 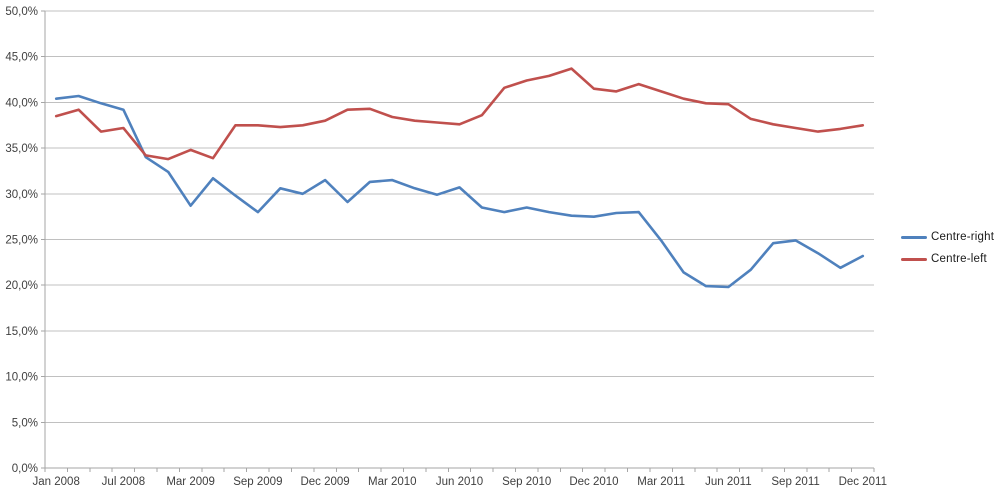 What do you see at coordinates (190, 482) in the screenshot?
I see `x-tick-label: Mar 2009` at bounding box center [190, 482].